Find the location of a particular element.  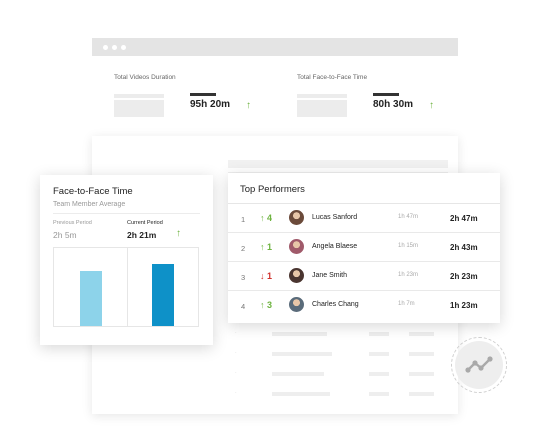

current-time: 2h 23m is located at coordinates (464, 276).